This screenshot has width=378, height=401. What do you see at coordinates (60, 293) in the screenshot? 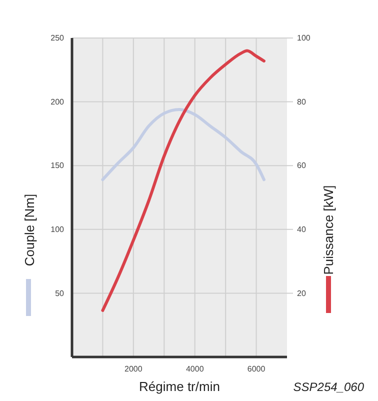
I see `y-tick-label: 50` at bounding box center [60, 293].